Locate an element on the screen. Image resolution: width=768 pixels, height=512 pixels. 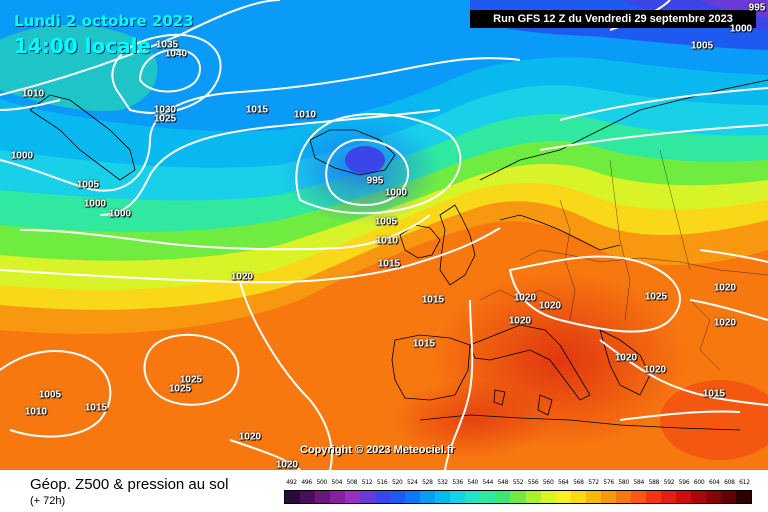
scale-value: 596 is located at coordinates (684, 482).